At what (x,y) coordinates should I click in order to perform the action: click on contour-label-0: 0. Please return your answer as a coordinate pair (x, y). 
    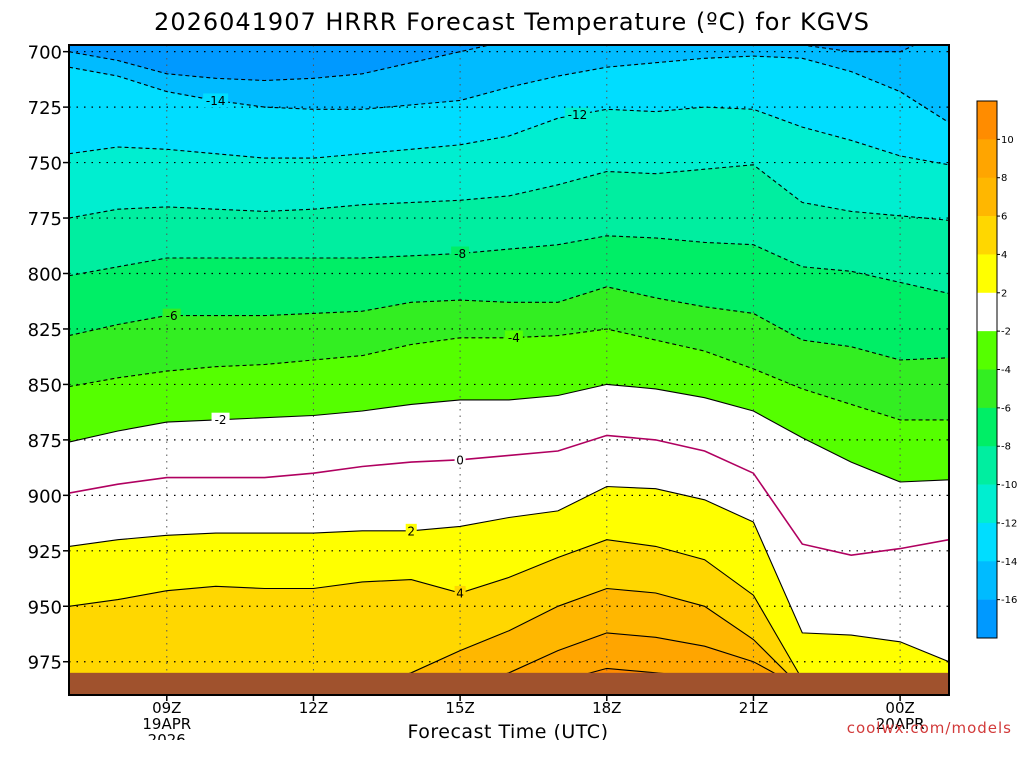
    Looking at the image, I should click on (460, 460).